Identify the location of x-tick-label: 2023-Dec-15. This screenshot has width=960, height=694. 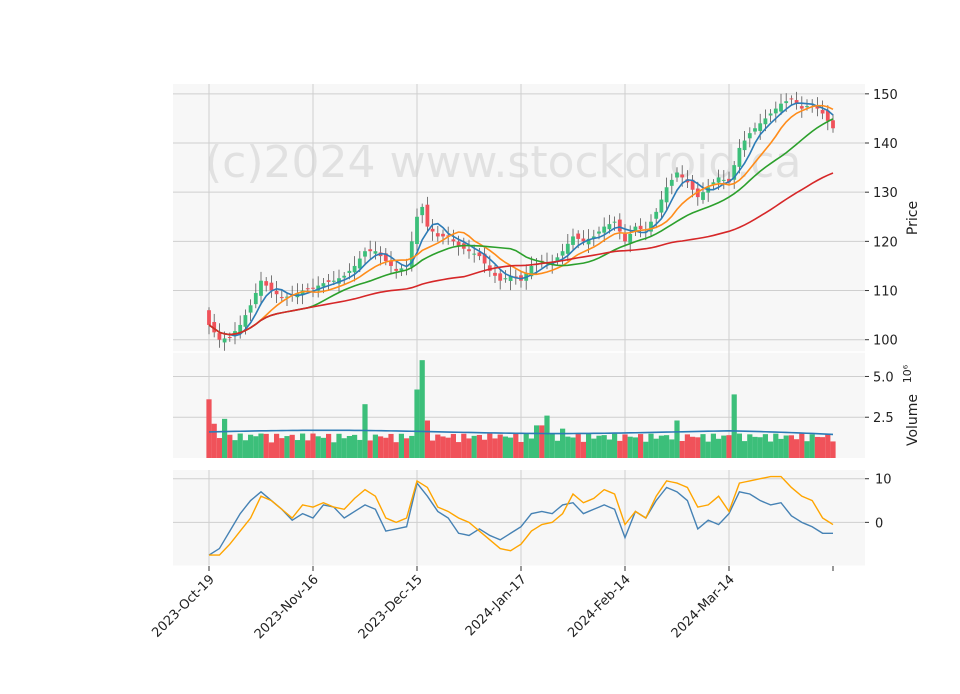
(391, 607).